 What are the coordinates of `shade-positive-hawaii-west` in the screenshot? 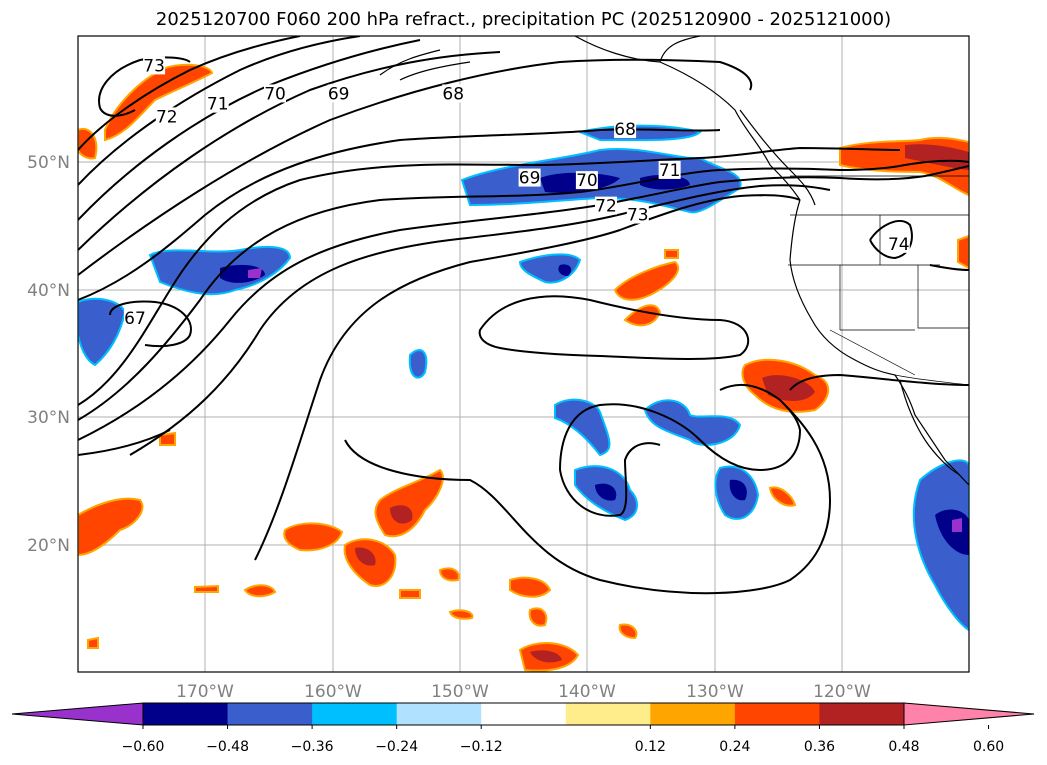 It's located at (340, 554).